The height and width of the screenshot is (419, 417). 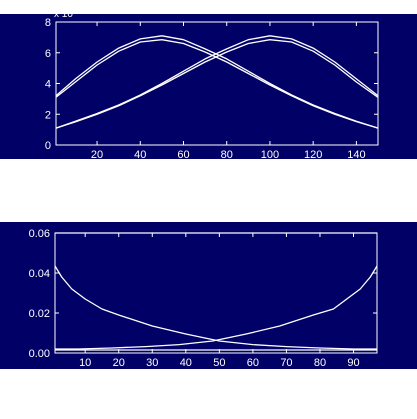 I want to click on y-tick-label: 4, so click(x=48, y=85).